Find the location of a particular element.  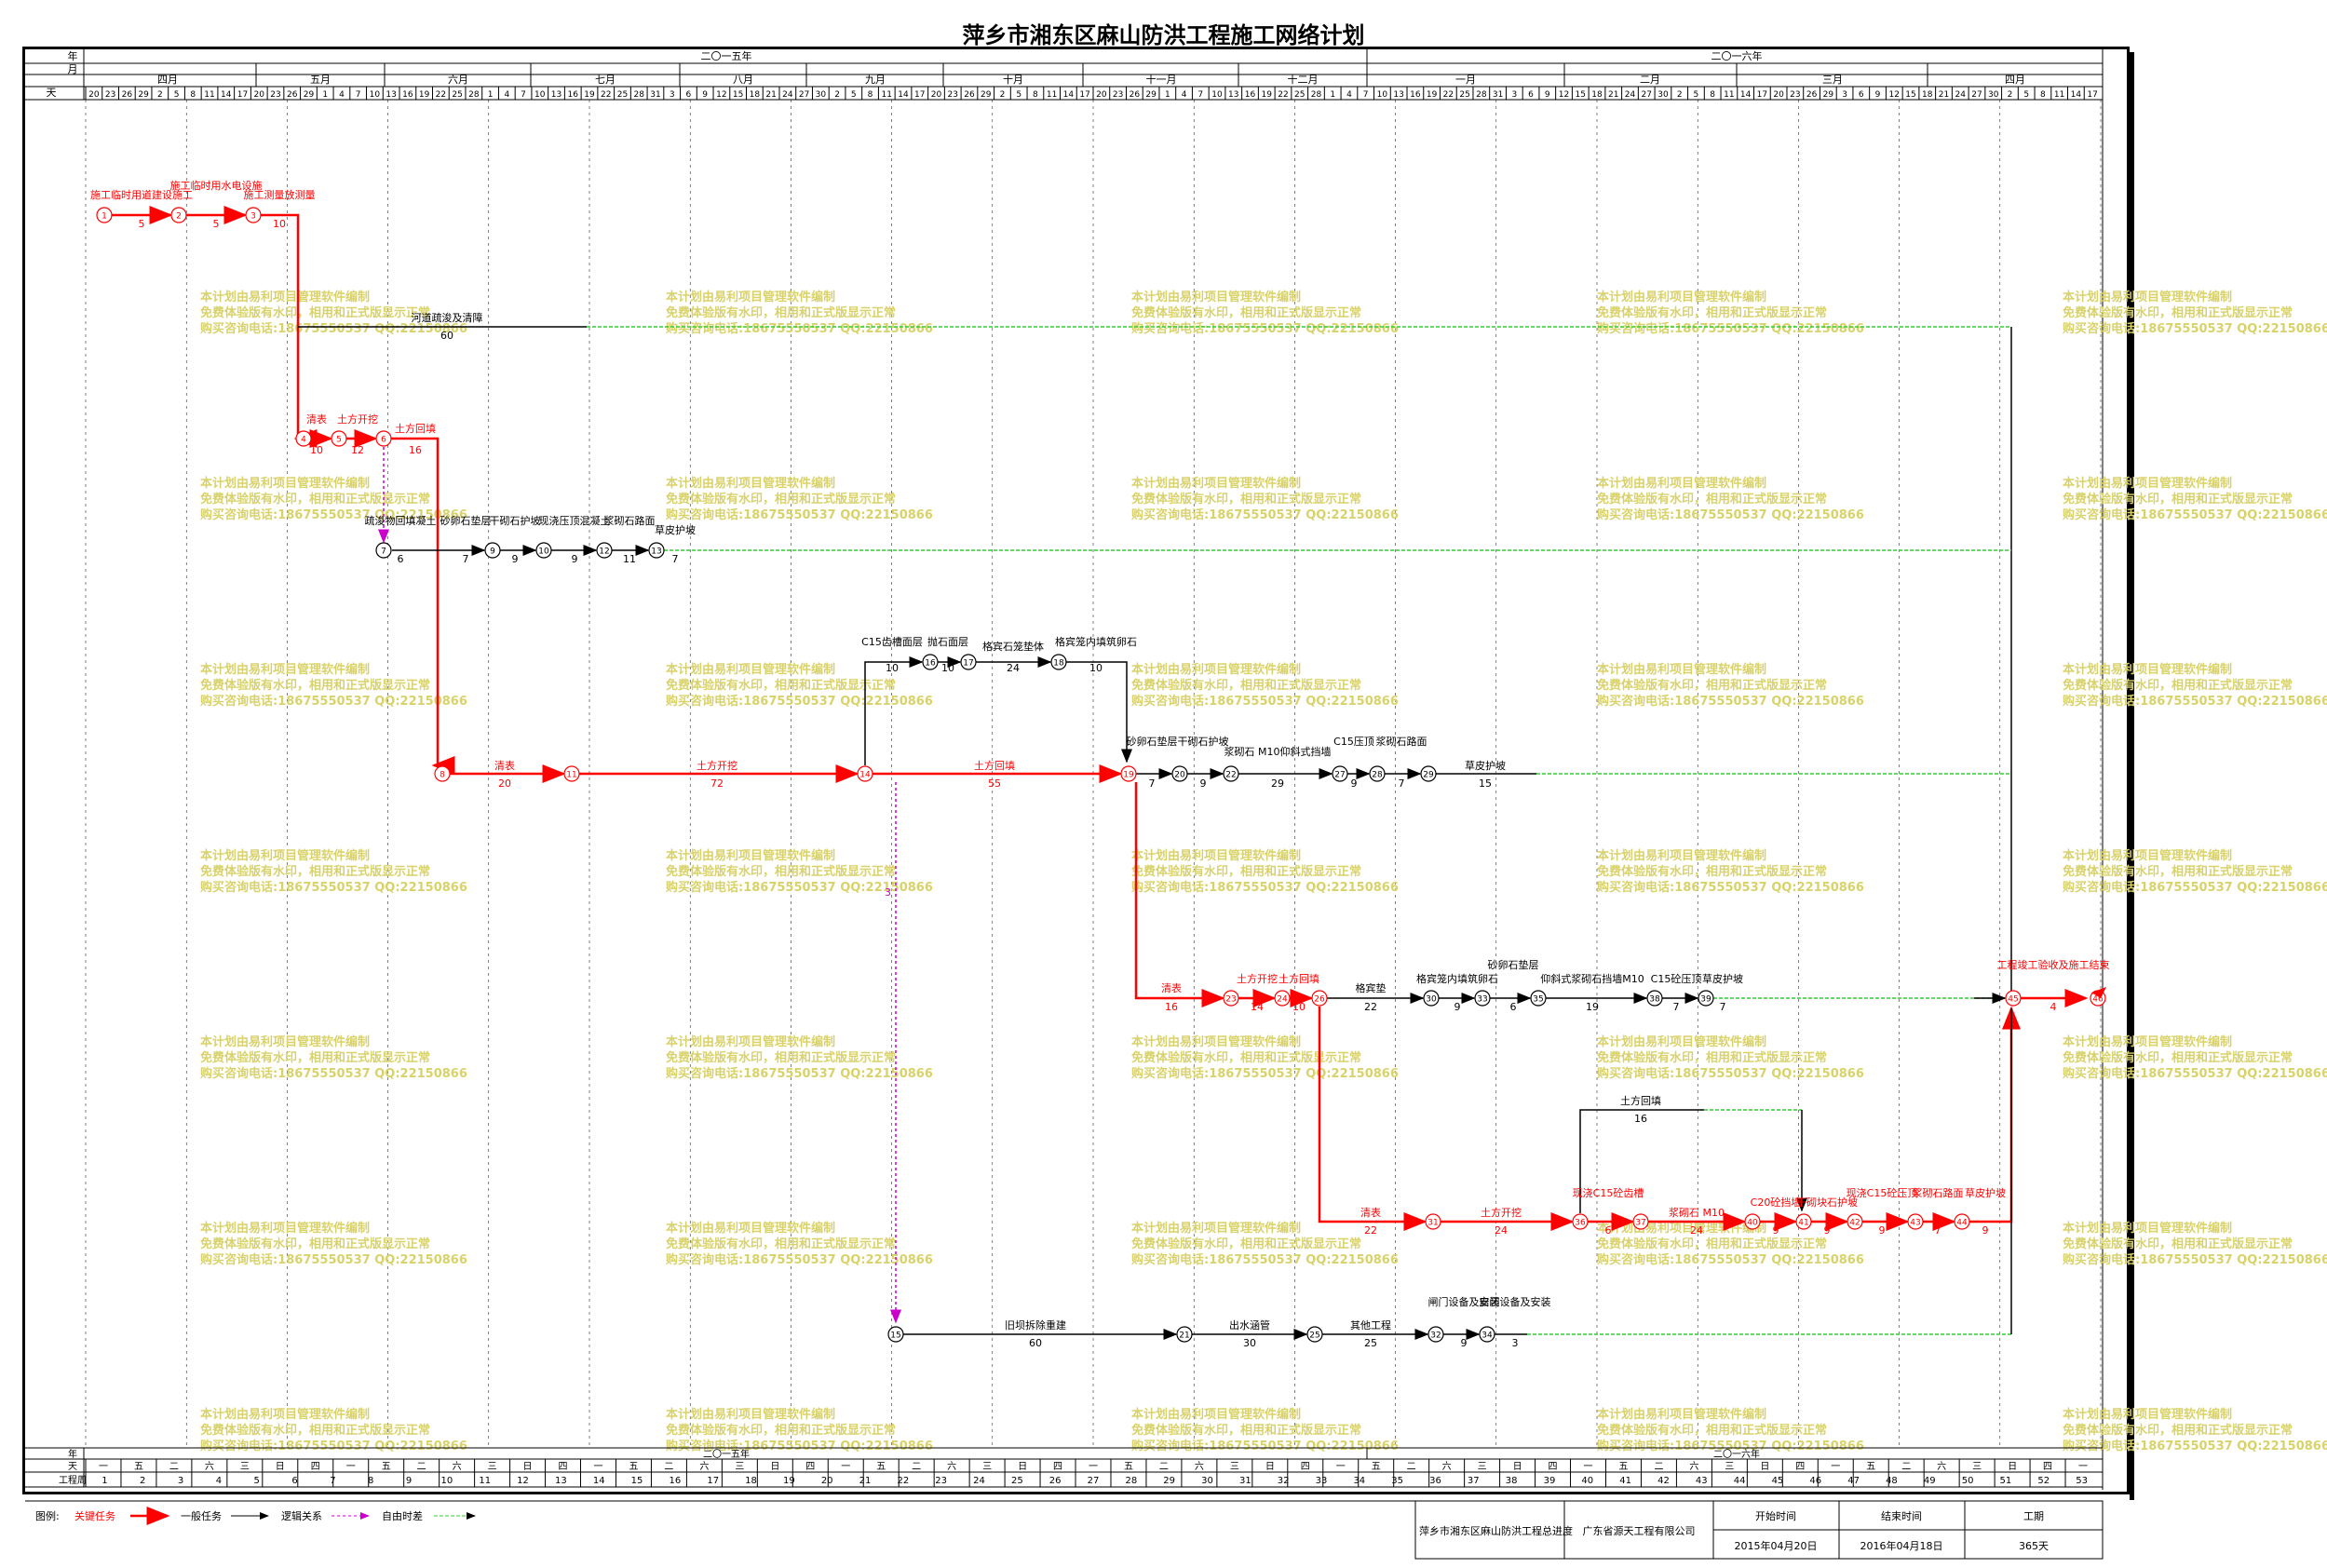

node-7: 7 is located at coordinates (384, 551).